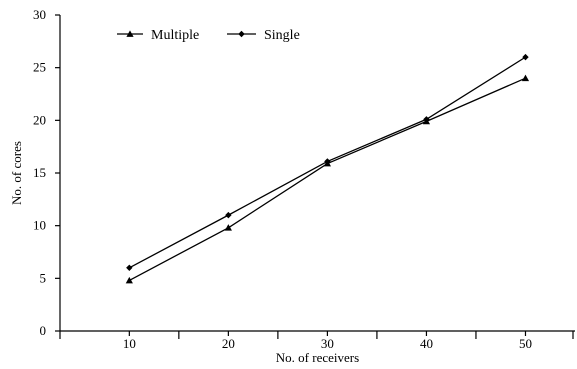 The image size is (577, 369). I want to click on x-tick-label: 30, so click(327, 343).